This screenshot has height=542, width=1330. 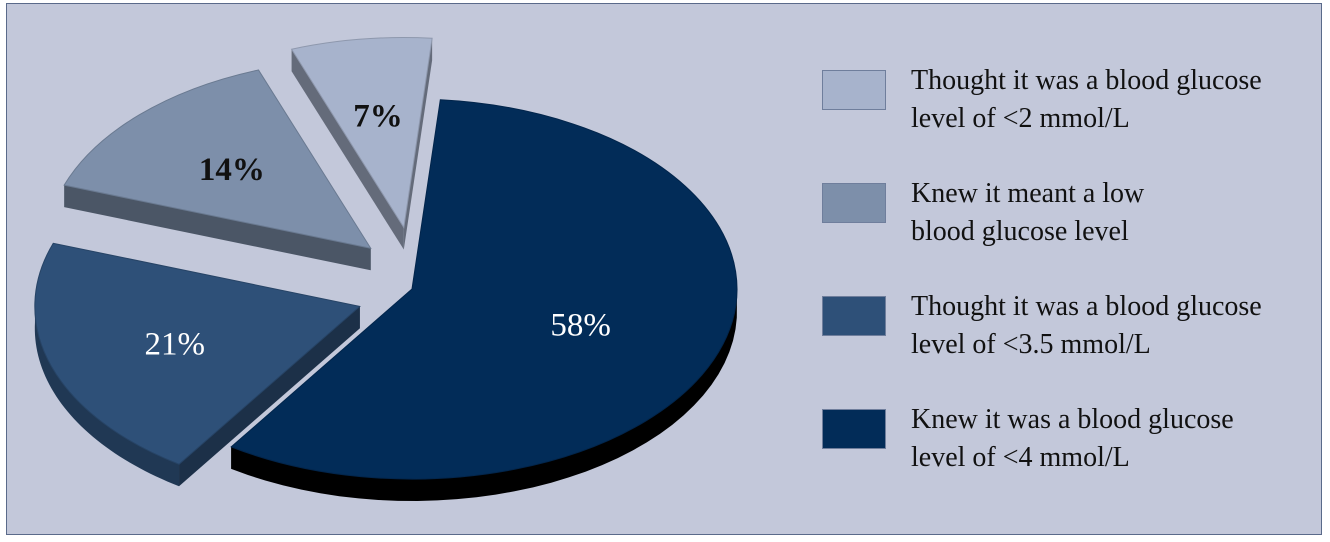 I want to click on slice-side-lt2, so click(x=362, y=144).